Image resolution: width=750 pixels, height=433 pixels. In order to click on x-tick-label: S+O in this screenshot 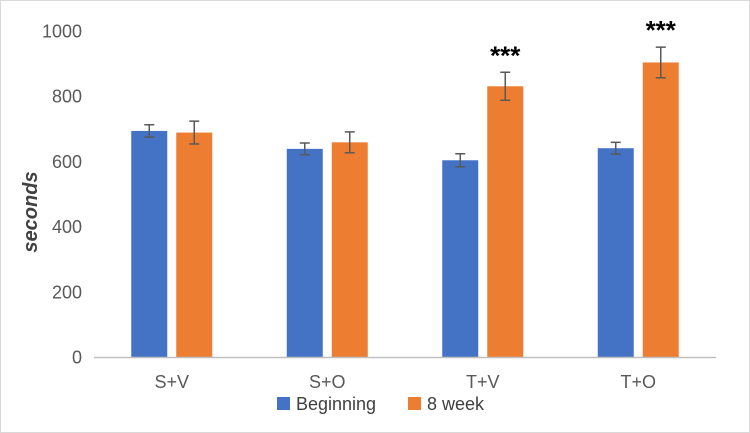, I will do `click(327, 382)`.